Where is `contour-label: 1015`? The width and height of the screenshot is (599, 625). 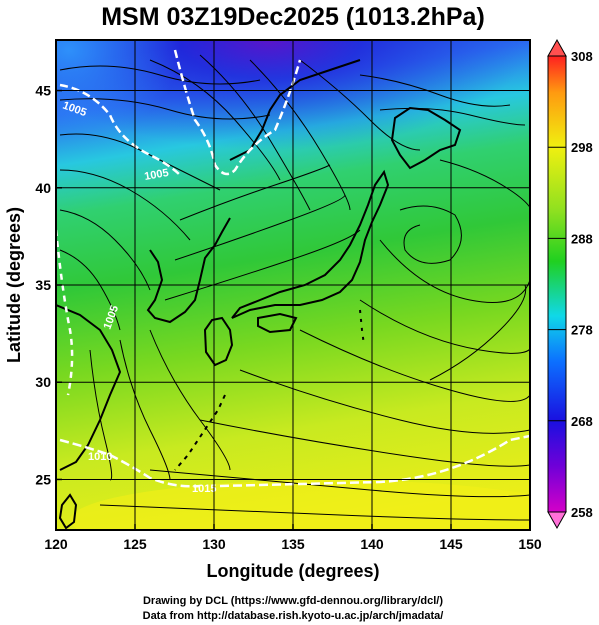
contour-label: 1015 is located at coordinates (204, 489).